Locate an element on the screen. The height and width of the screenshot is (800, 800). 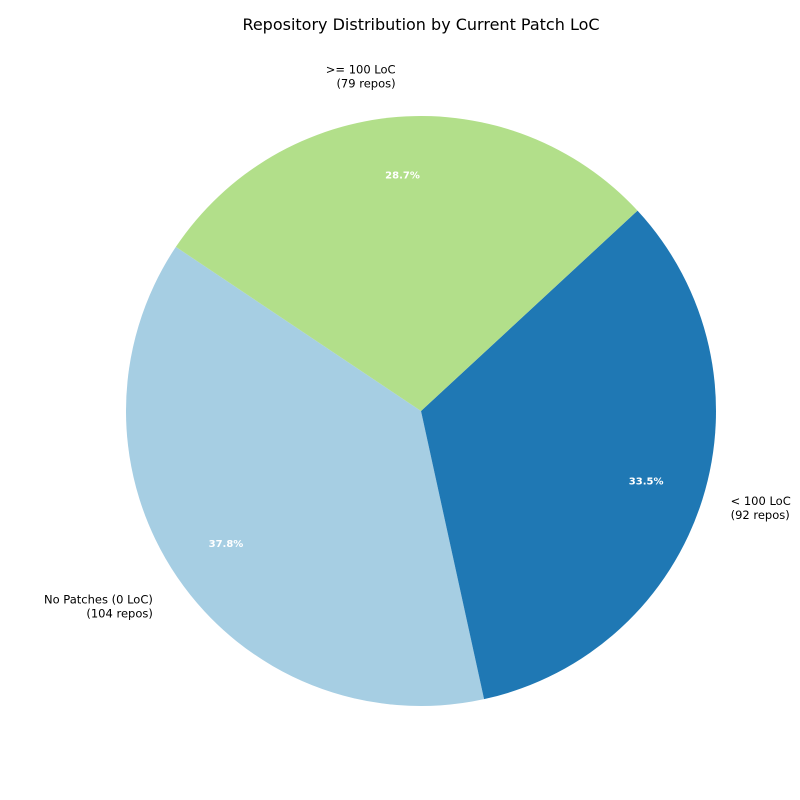
slice-label-name: < 100 LoC is located at coordinates (761, 501).